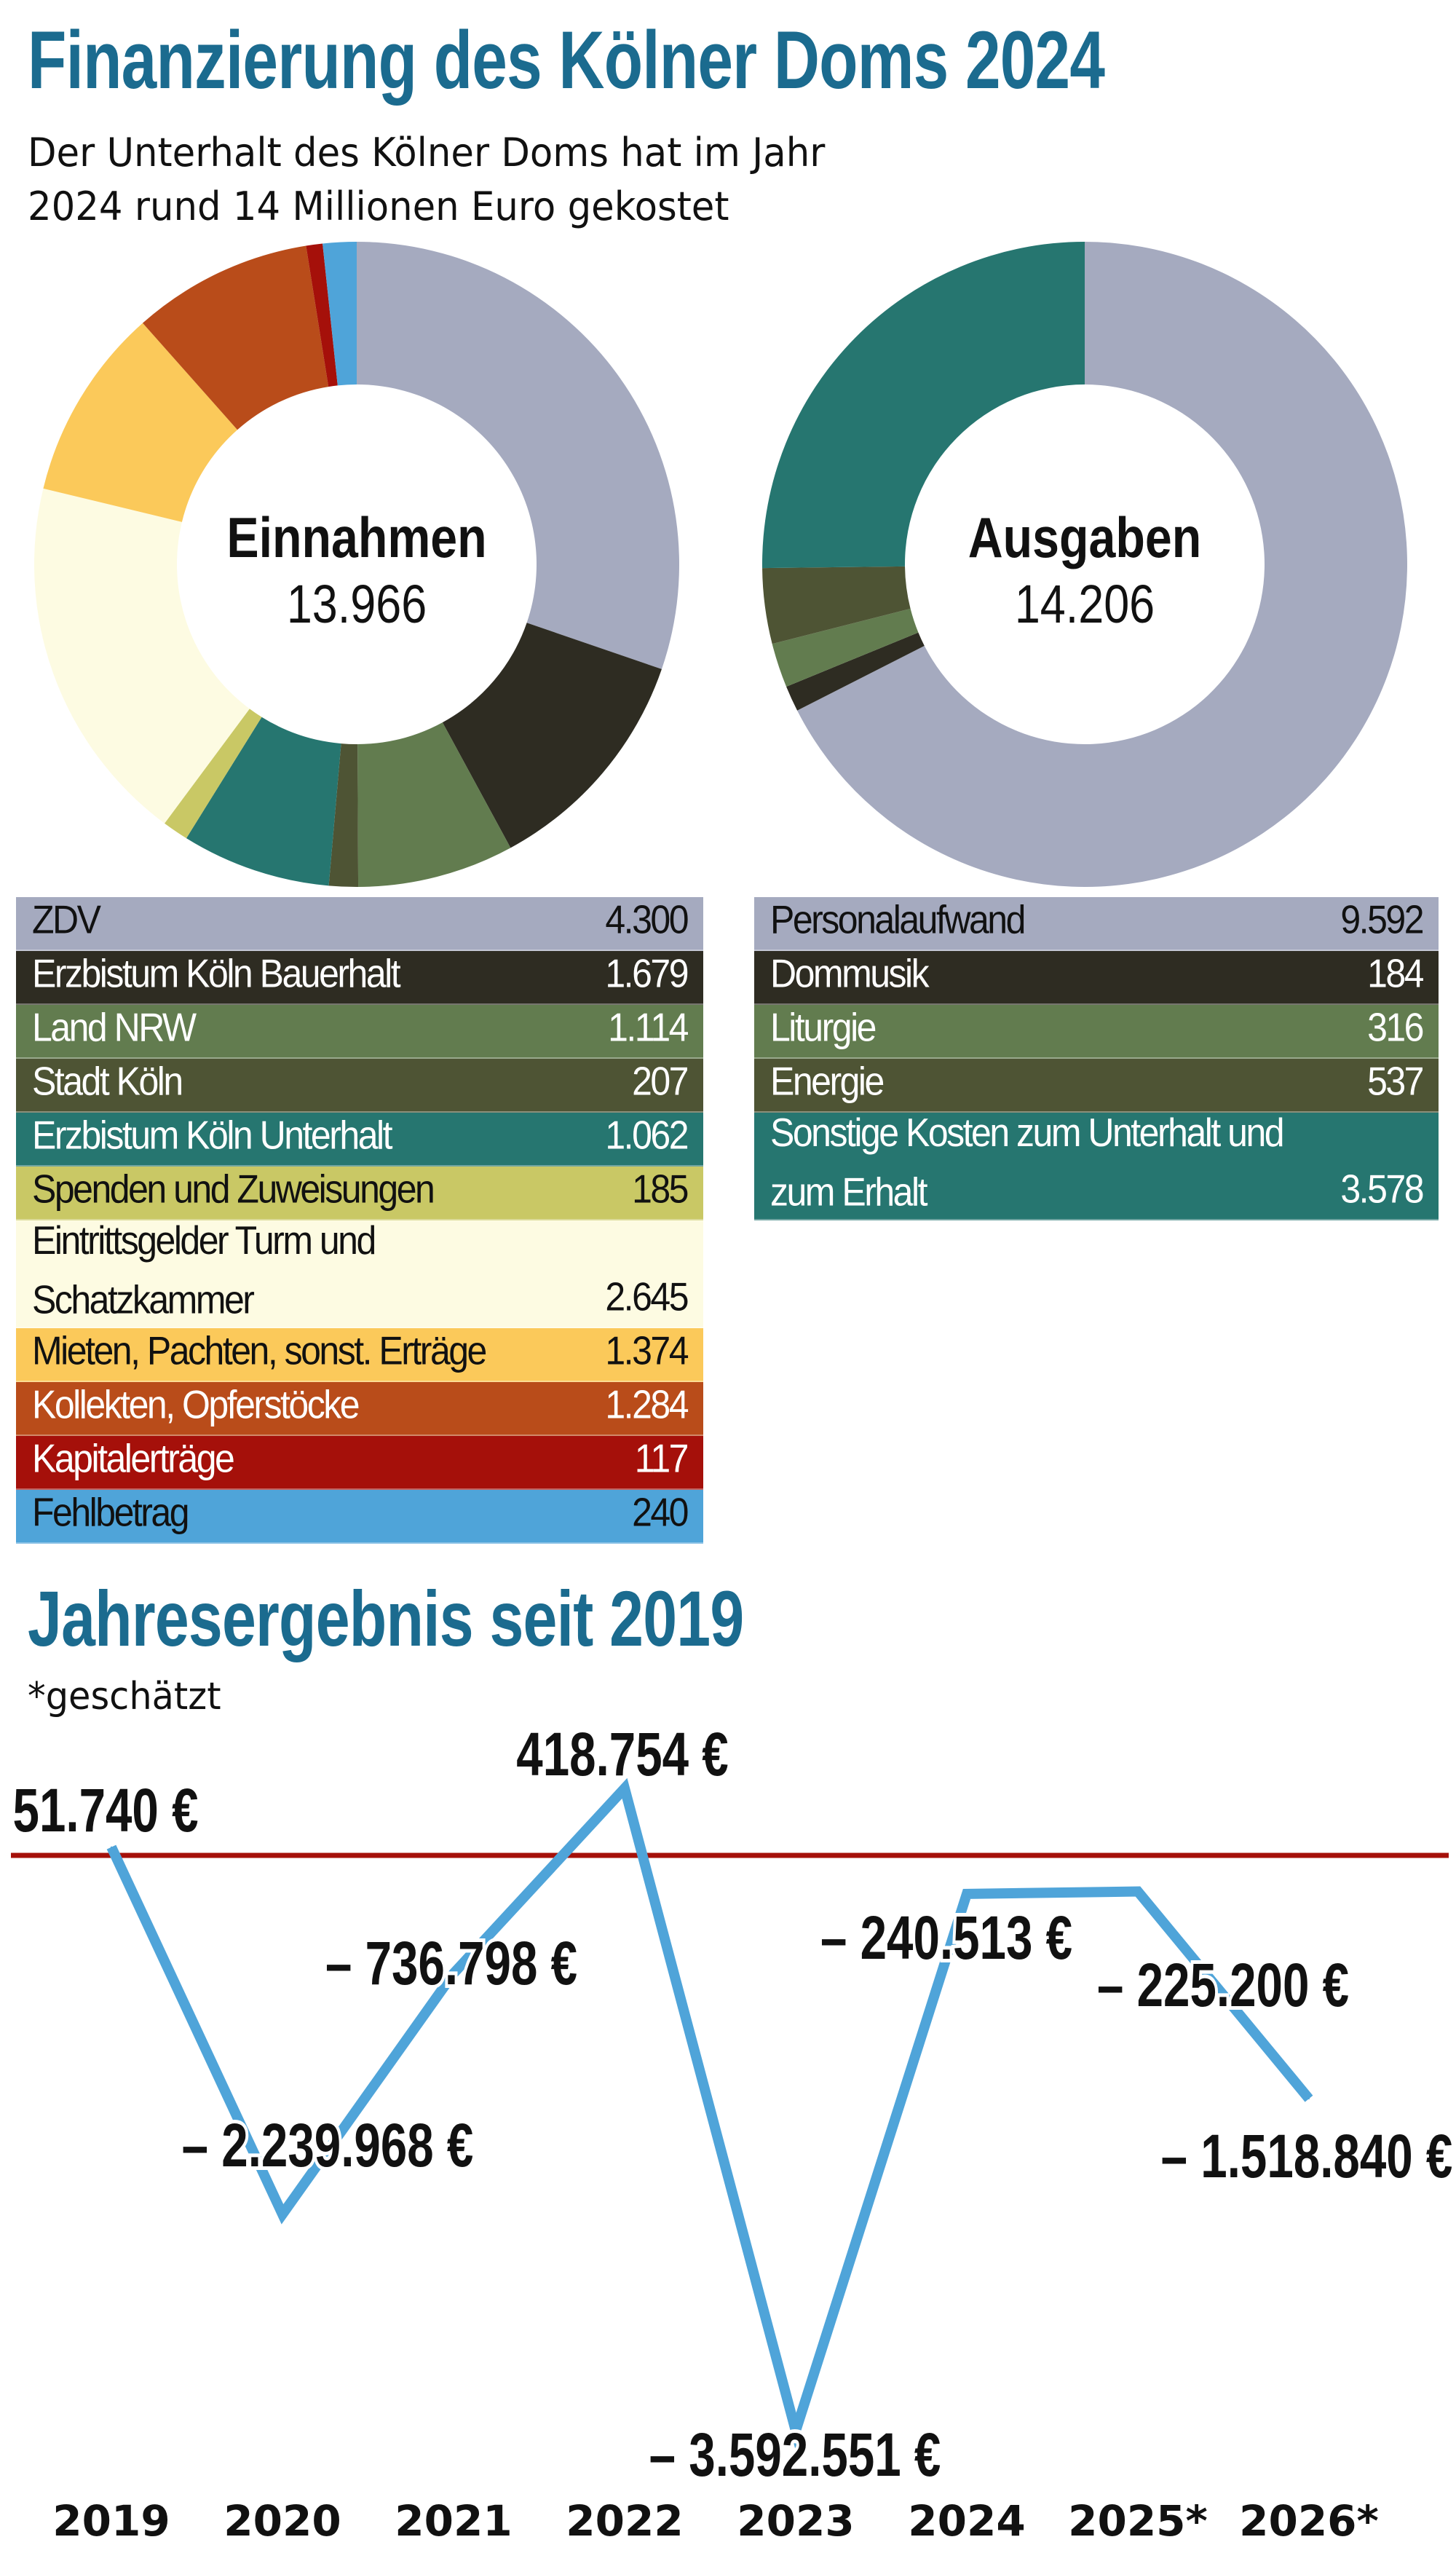  What do you see at coordinates (622, 1754) in the screenshot?
I see `data-label: 418.754 €` at bounding box center [622, 1754].